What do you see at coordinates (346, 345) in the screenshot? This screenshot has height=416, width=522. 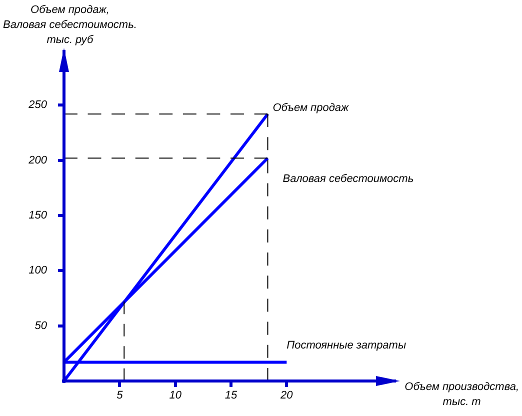 I see `series-label: Постоянные затраты` at bounding box center [346, 345].